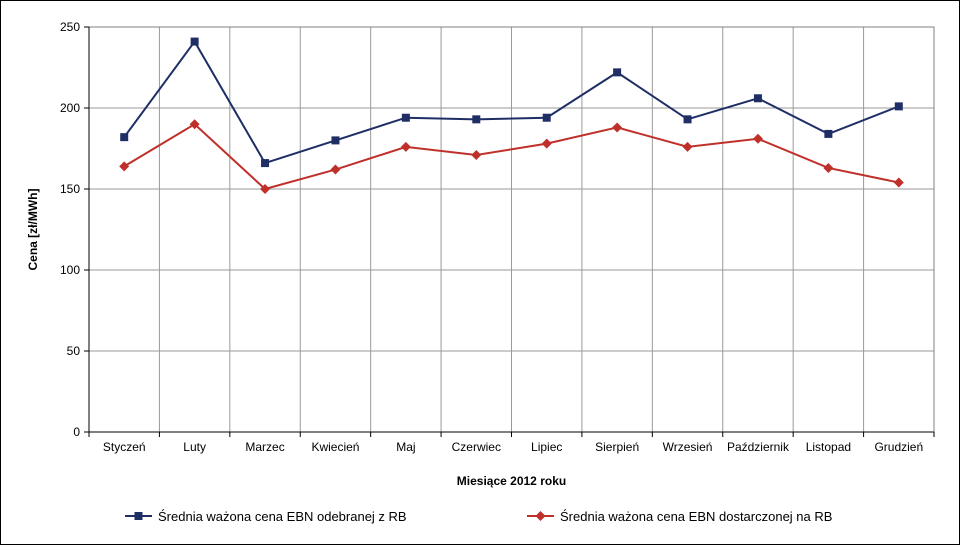 This screenshot has height=545, width=960. I want to click on series-line, so click(511, 156).